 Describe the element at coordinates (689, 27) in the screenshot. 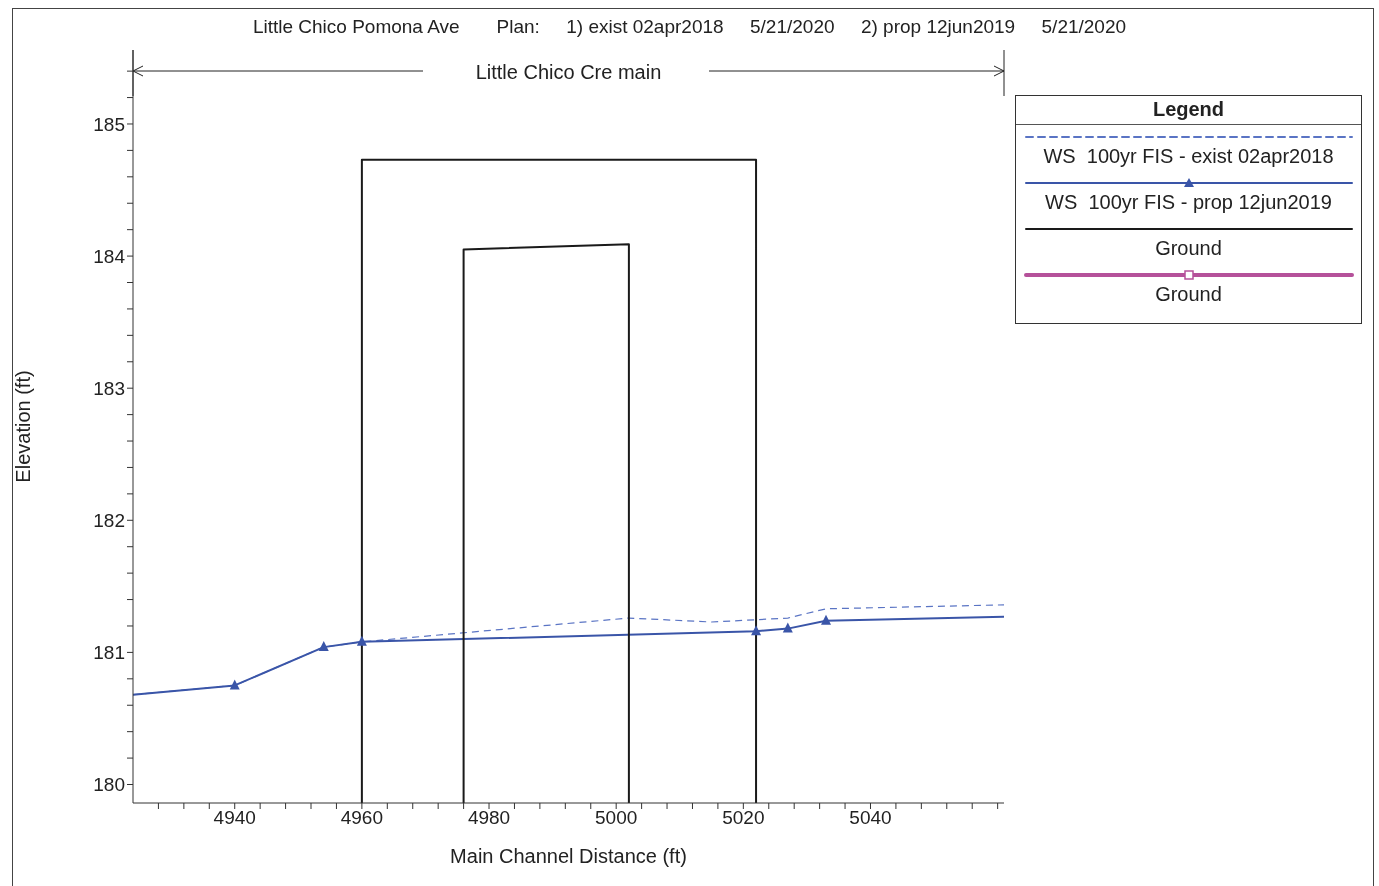

I see `chart-title: Little Chico Pomona Ave Plan: 1) exist 02apr2018 5/21/2020 2) prop 12jun2019 5/21/2020` at that location.